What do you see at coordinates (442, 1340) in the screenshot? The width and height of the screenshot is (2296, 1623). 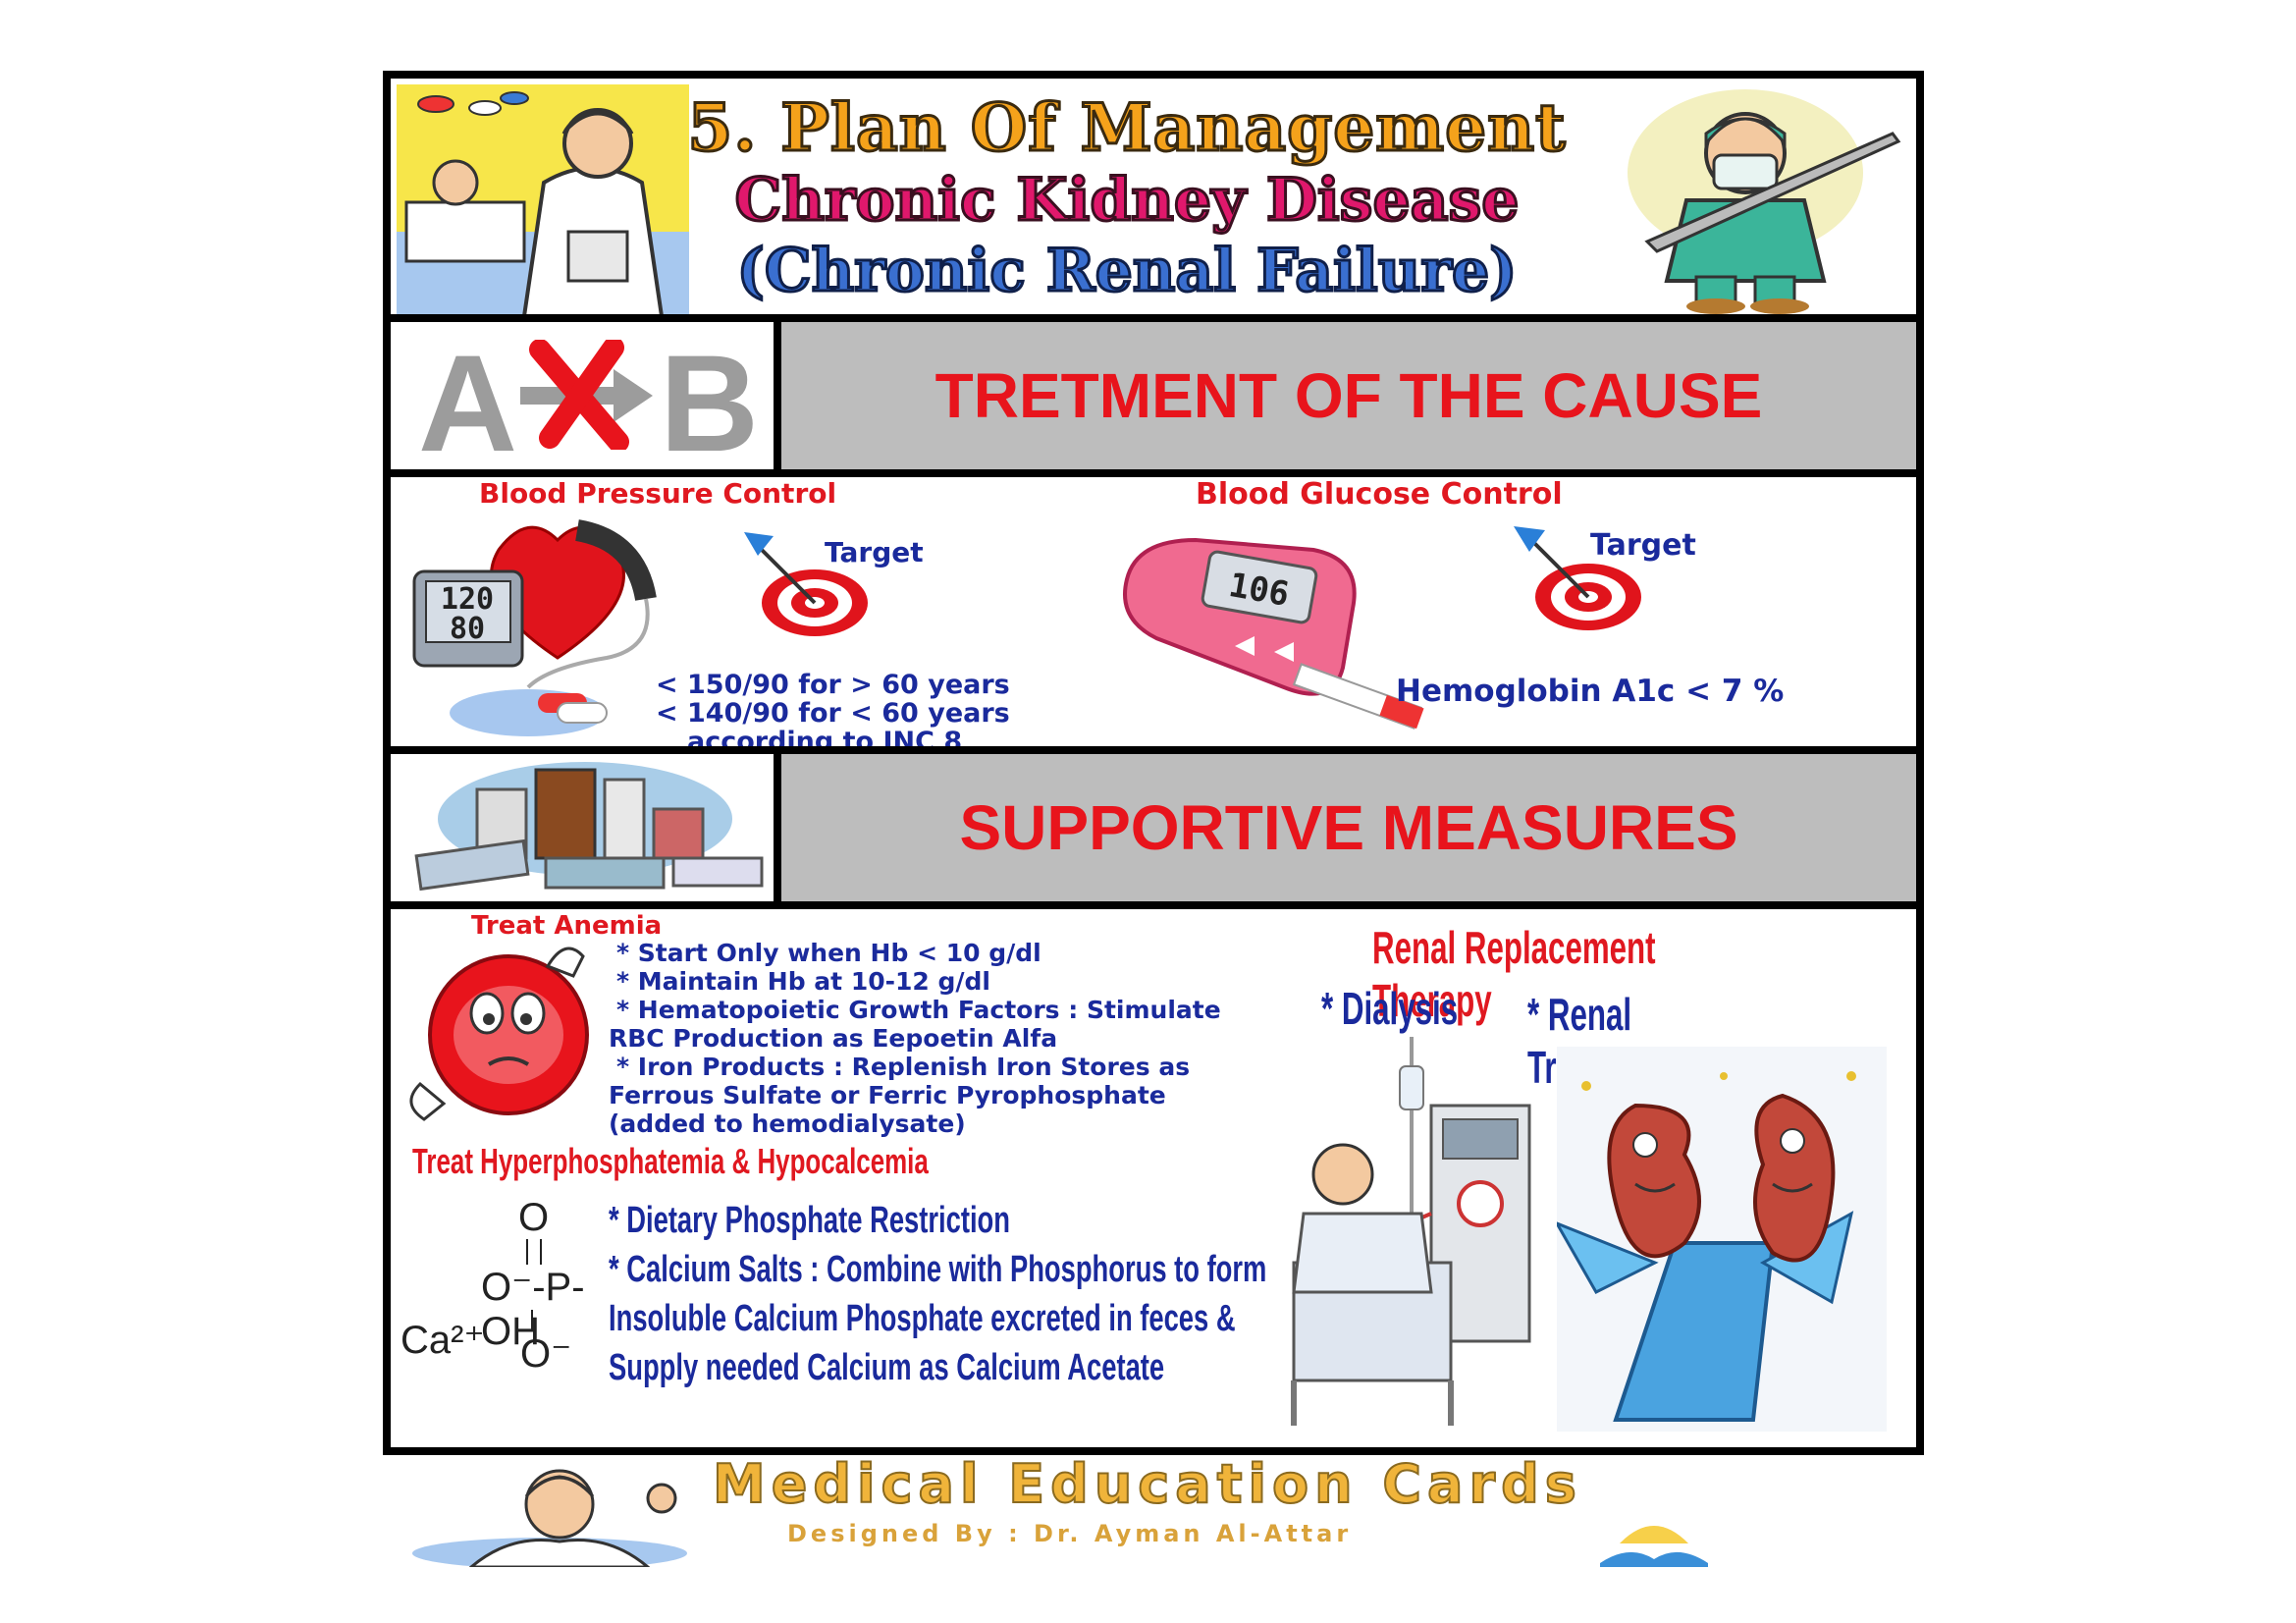 I see `formula-calcium: Ca²⁺` at bounding box center [442, 1340].